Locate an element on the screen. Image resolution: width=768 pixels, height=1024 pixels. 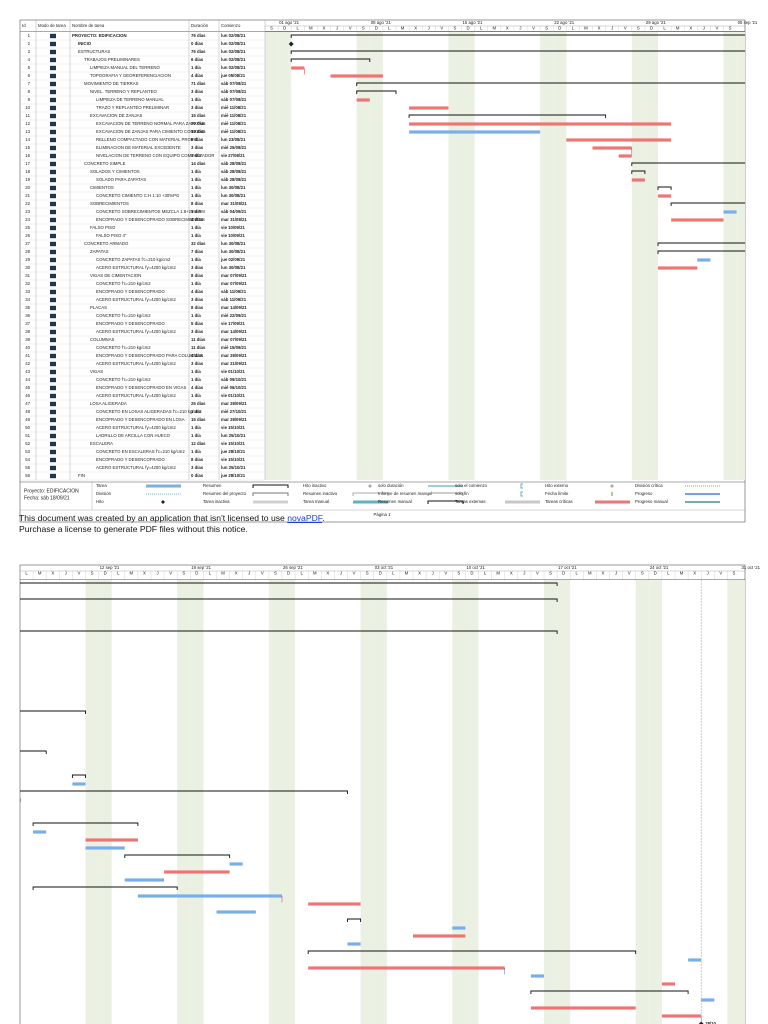
row-id: 25 is located at coordinates (27, 227).